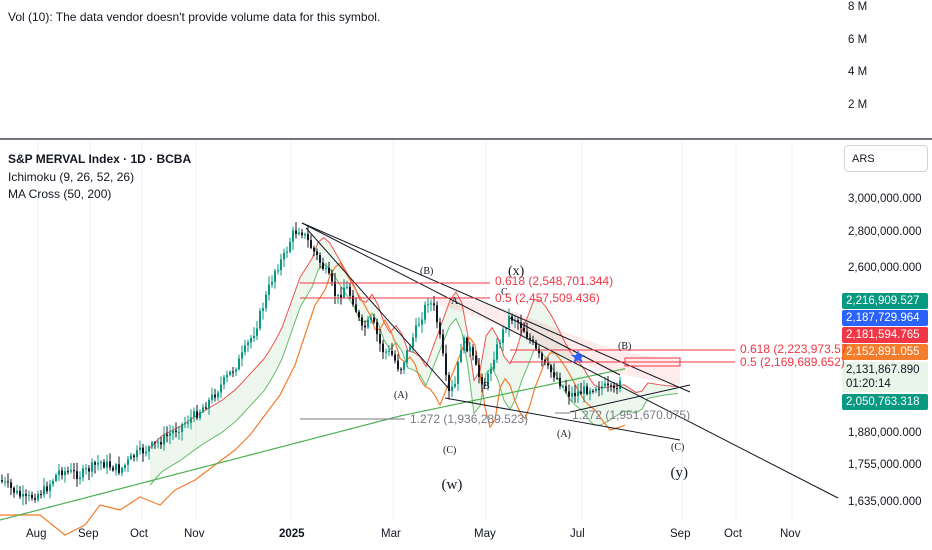 The height and width of the screenshot is (550, 932). Describe the element at coordinates (139, 534) in the screenshot. I see `time-tick-label: Oct` at that location.